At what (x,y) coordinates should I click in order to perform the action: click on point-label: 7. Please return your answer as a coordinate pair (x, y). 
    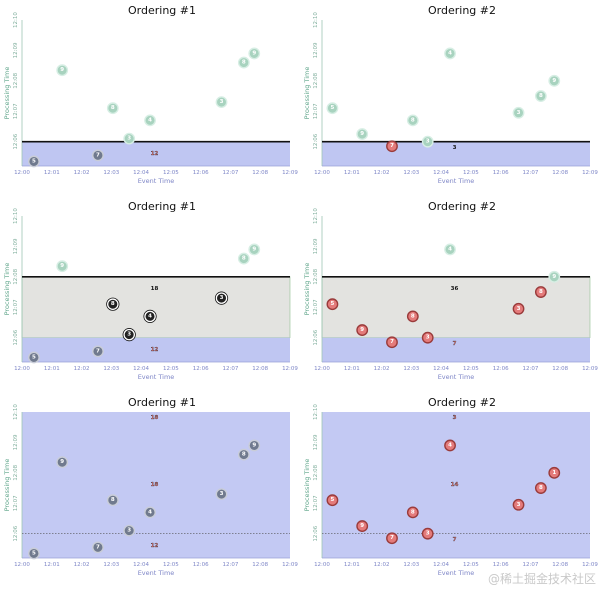
    Looking at the image, I should click on (392, 342).